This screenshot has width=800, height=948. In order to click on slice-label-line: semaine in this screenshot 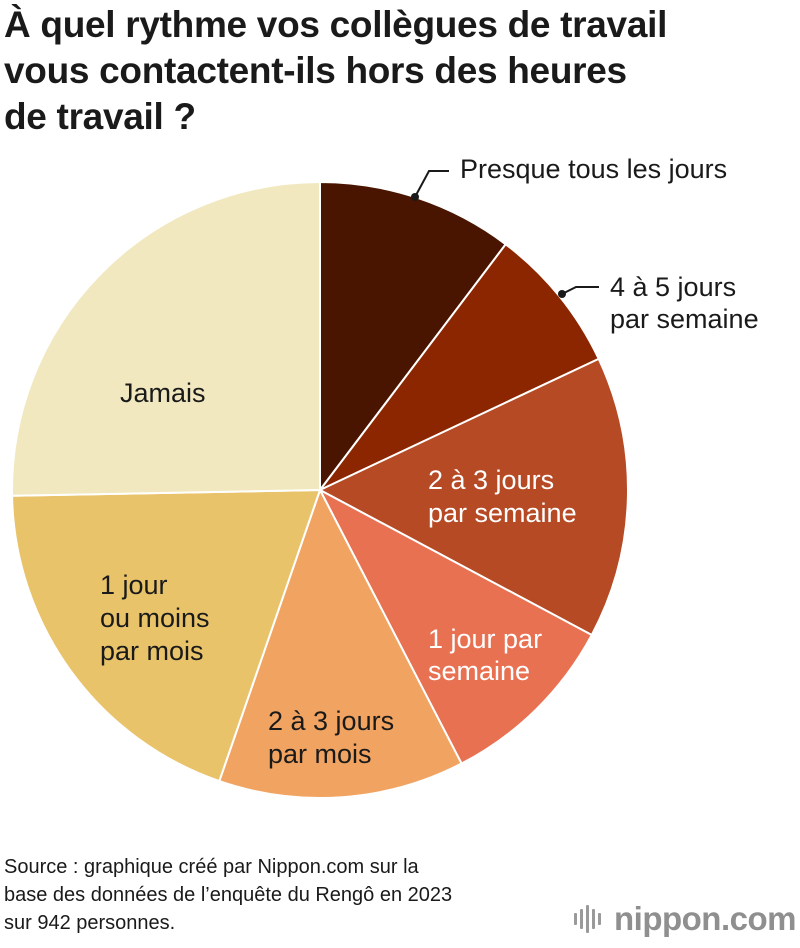, I will do `click(479, 671)`.